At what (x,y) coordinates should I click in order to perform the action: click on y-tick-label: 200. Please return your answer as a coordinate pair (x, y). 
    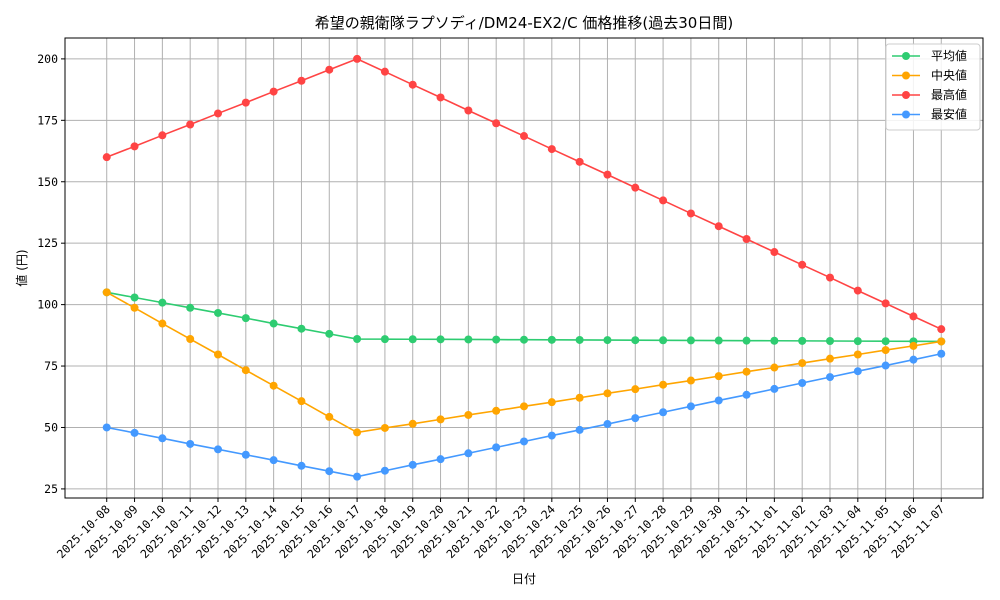
    Looking at the image, I should click on (47, 59).